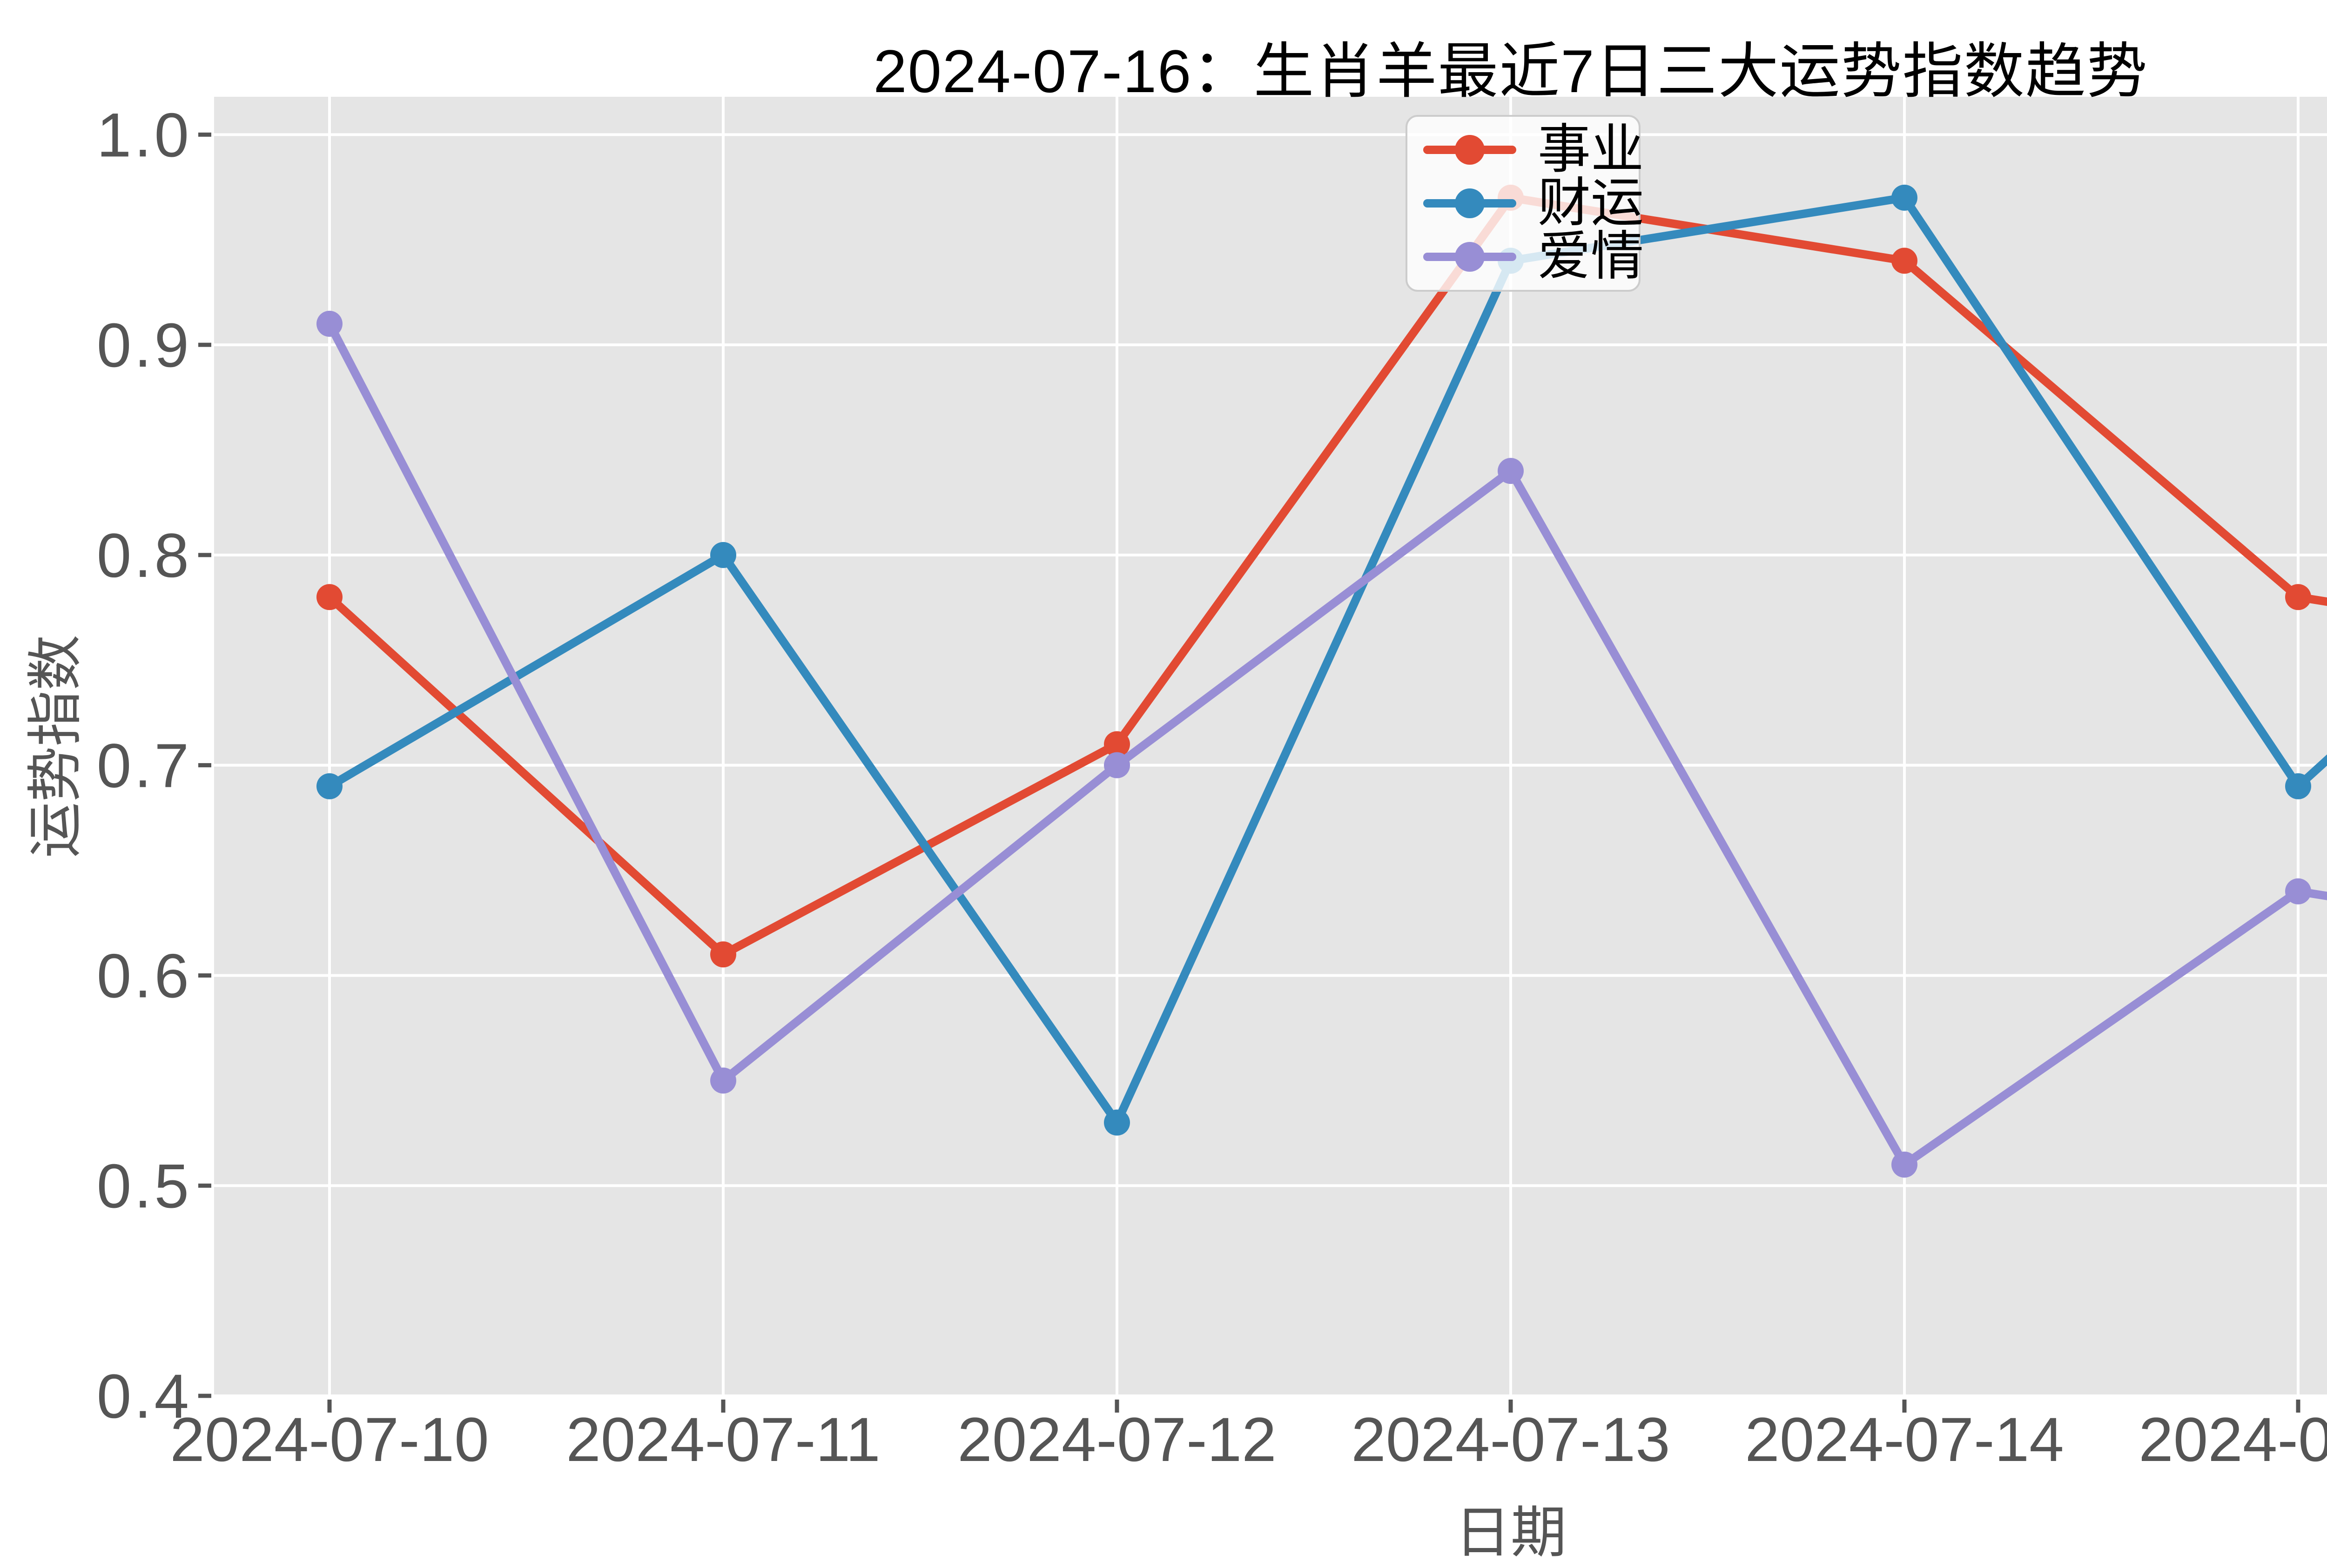 The image size is (2327, 1568). I want to click on legend-label-career: 事业, so click(1591, 150).